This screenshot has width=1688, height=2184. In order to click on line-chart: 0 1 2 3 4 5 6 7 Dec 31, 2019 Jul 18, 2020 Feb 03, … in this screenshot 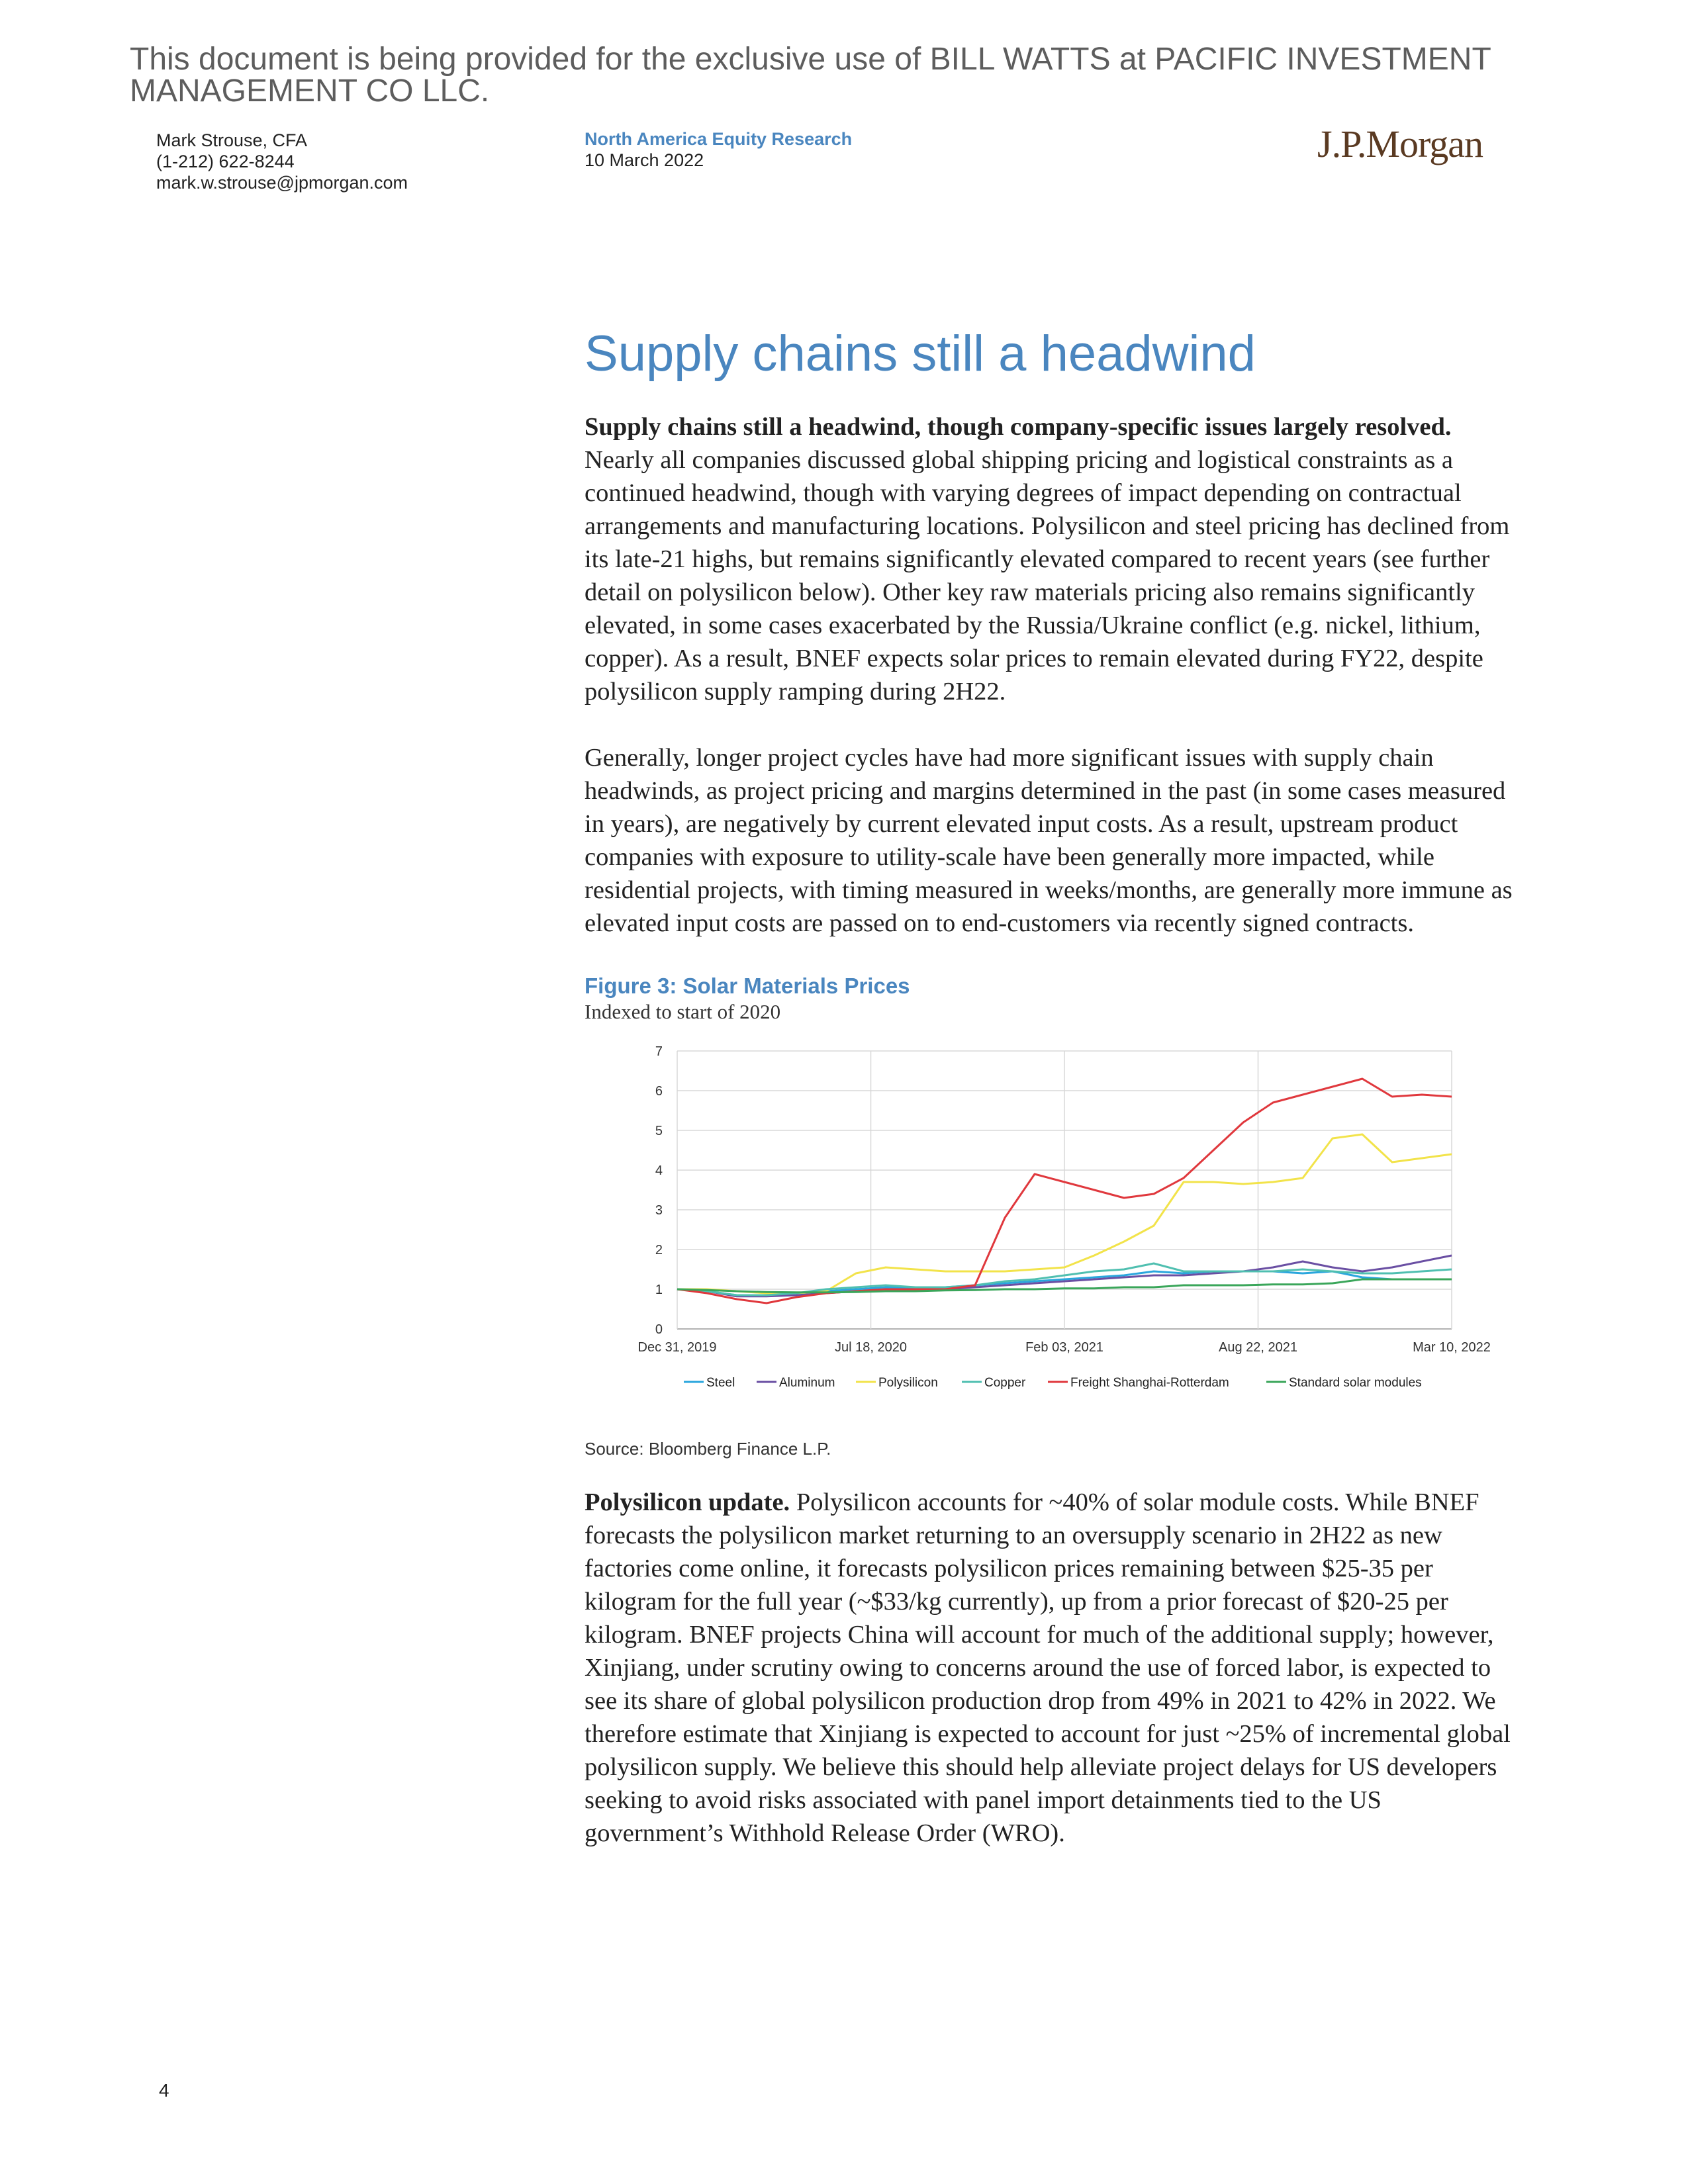, I will do `click(1064, 1217)`.